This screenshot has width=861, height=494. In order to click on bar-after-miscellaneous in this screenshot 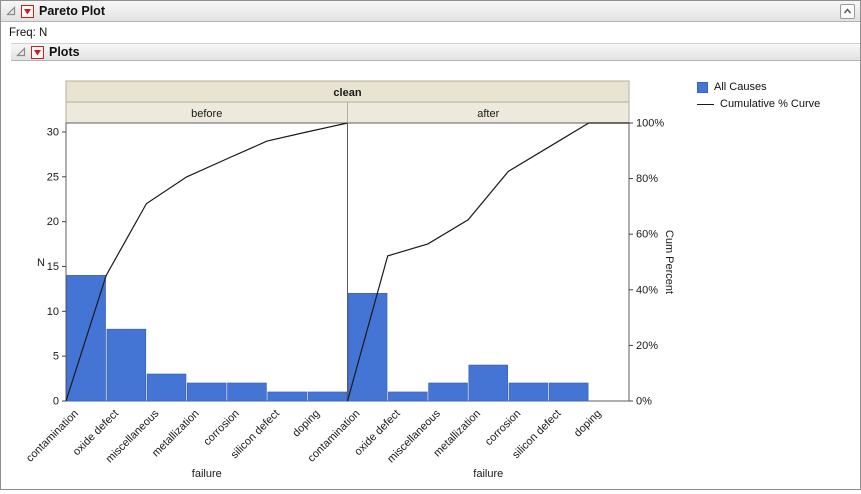, I will do `click(448, 392)`.